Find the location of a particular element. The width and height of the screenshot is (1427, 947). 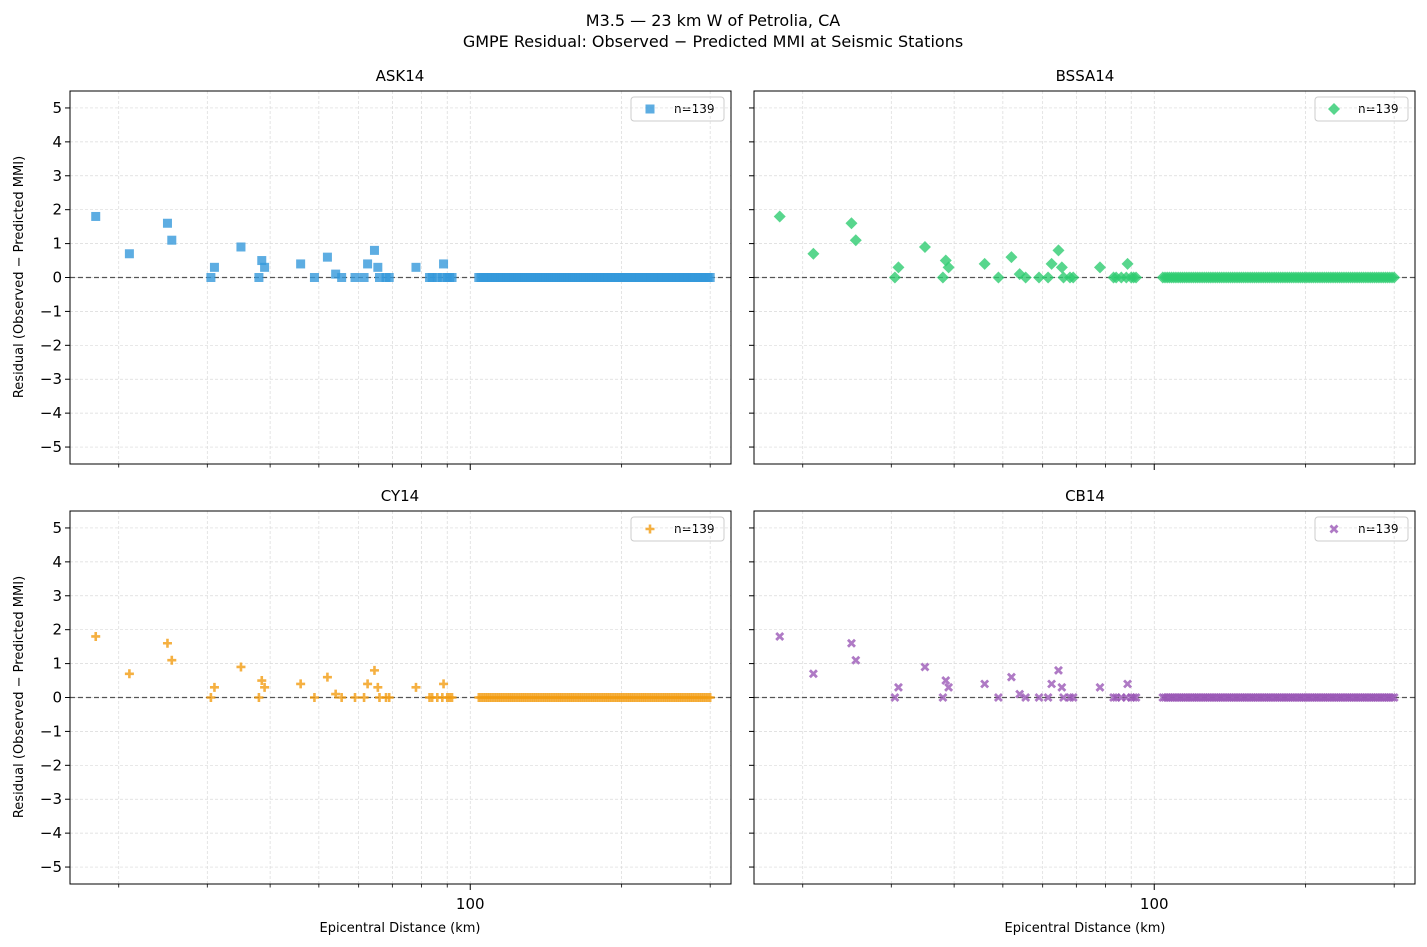

y-tick-label: 4 is located at coordinates (57, 562).